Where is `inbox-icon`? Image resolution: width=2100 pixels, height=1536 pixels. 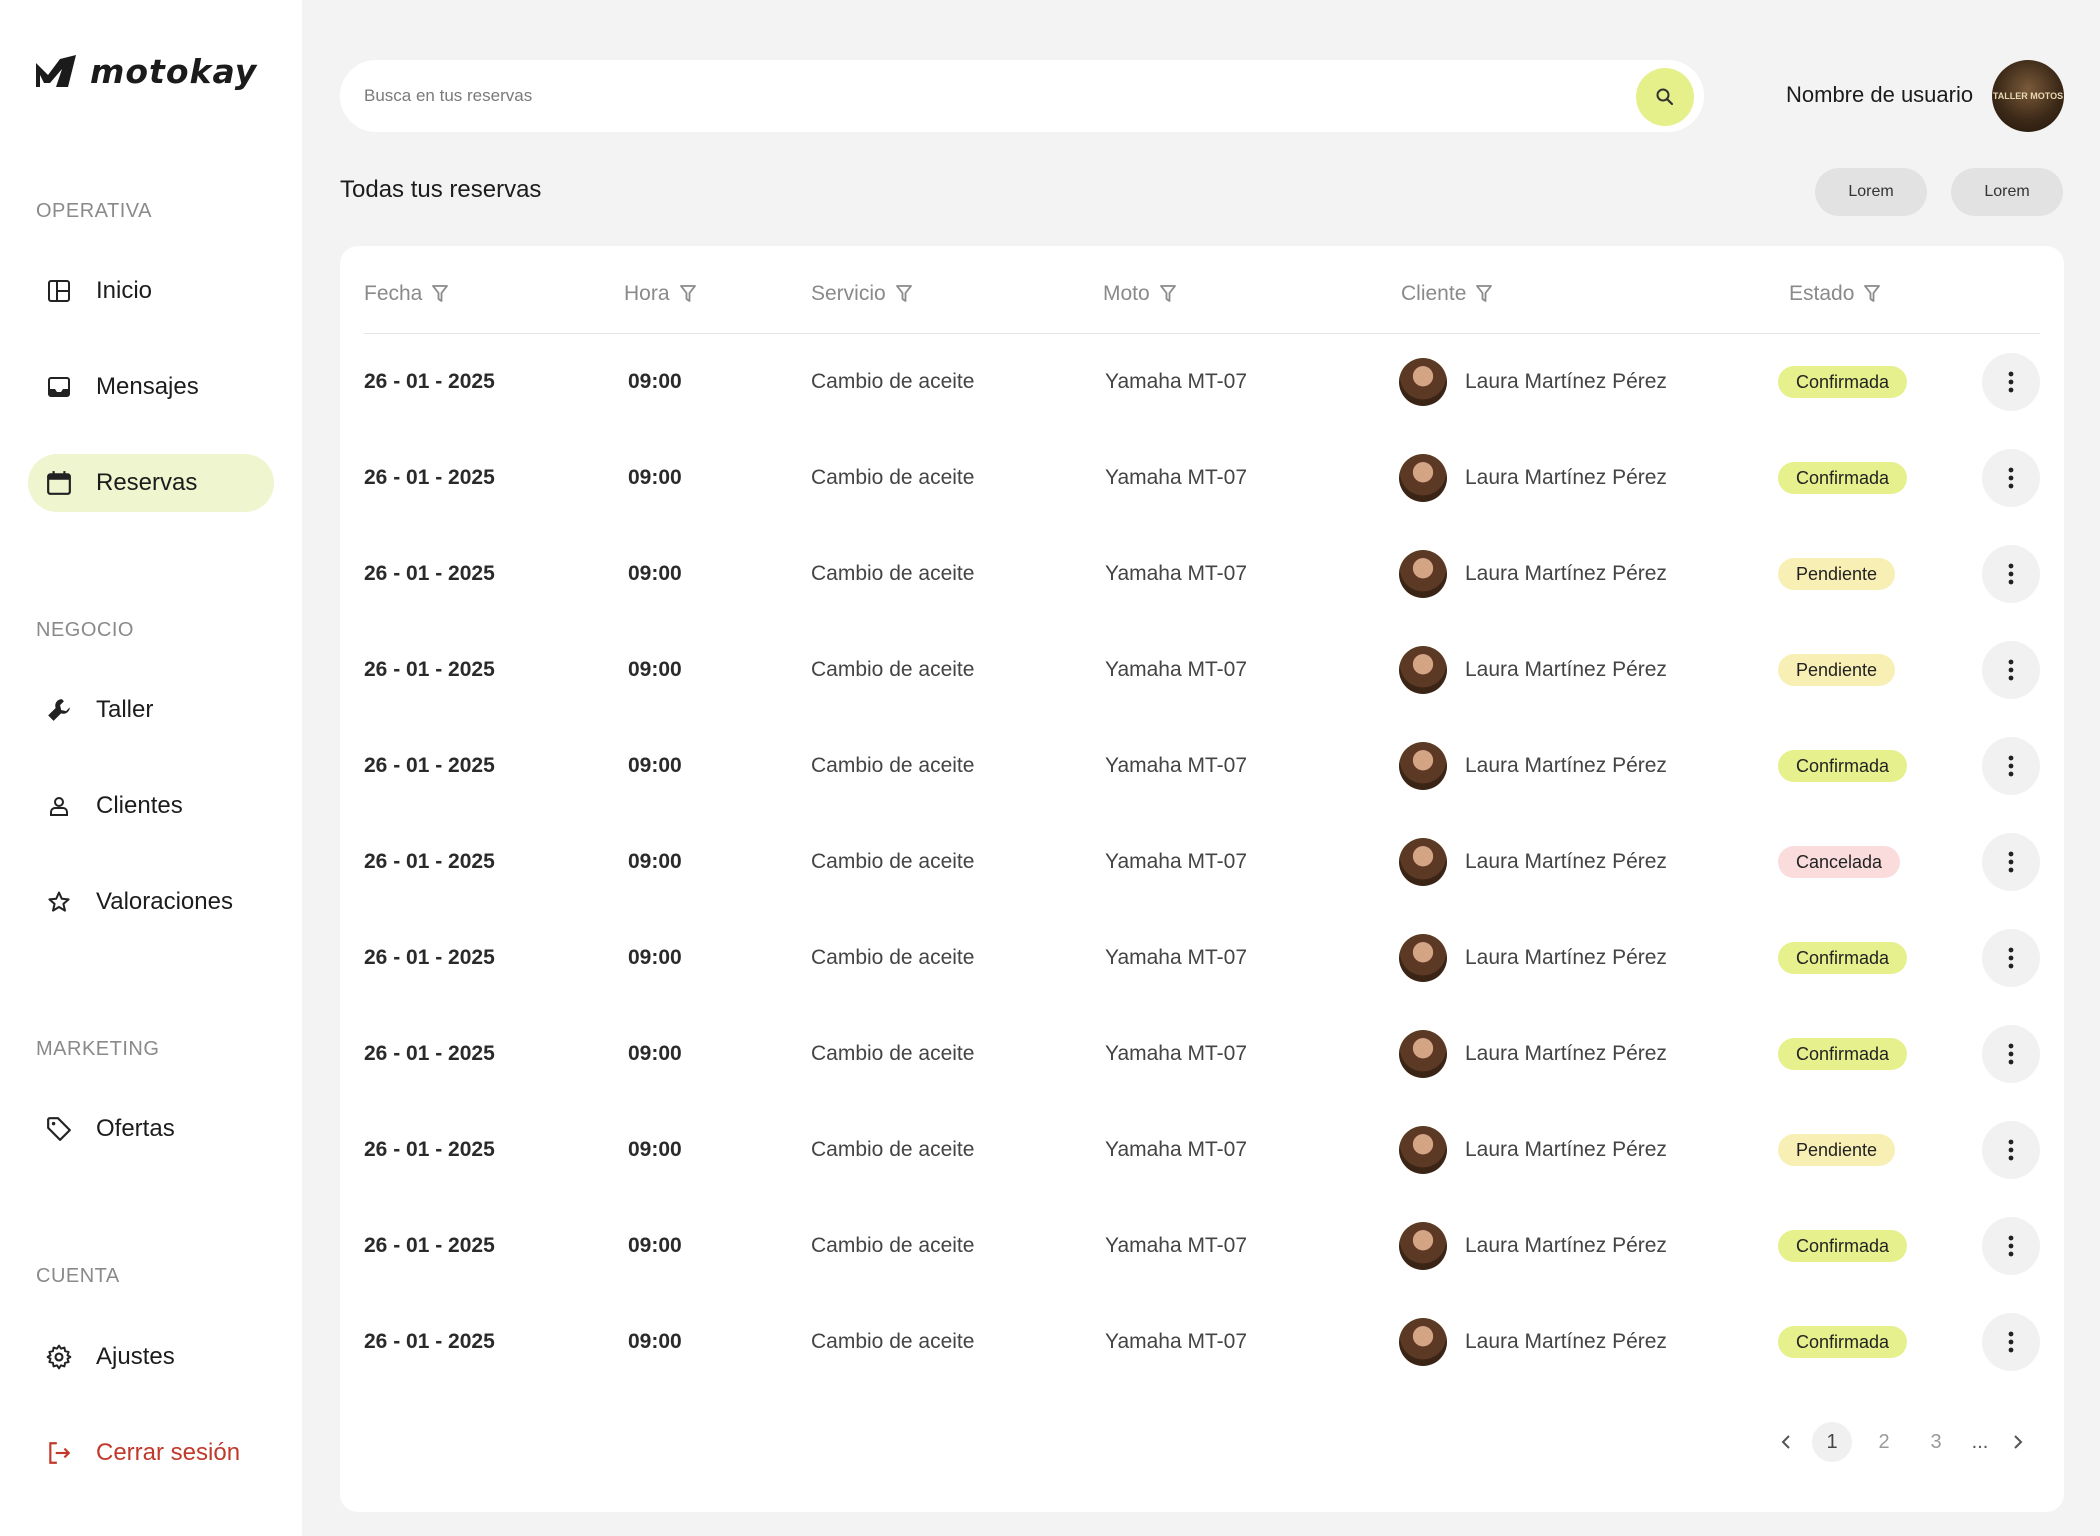
inbox-icon is located at coordinates (59, 387).